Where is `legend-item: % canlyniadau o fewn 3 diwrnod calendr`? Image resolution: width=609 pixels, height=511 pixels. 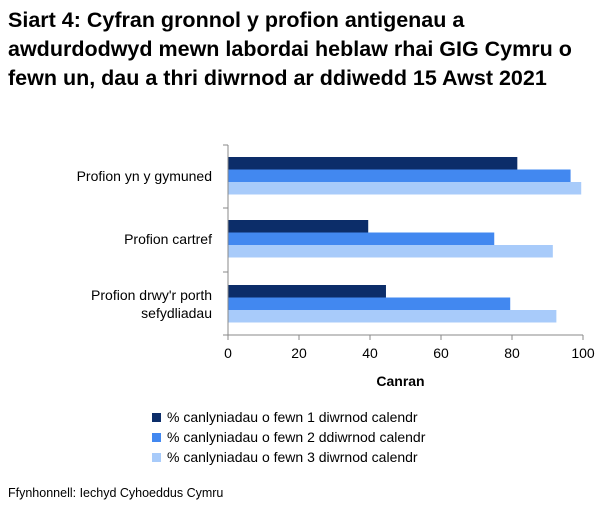
legend-item: % canlyniadau o fewn 3 diwrnod calendr is located at coordinates (288, 457).